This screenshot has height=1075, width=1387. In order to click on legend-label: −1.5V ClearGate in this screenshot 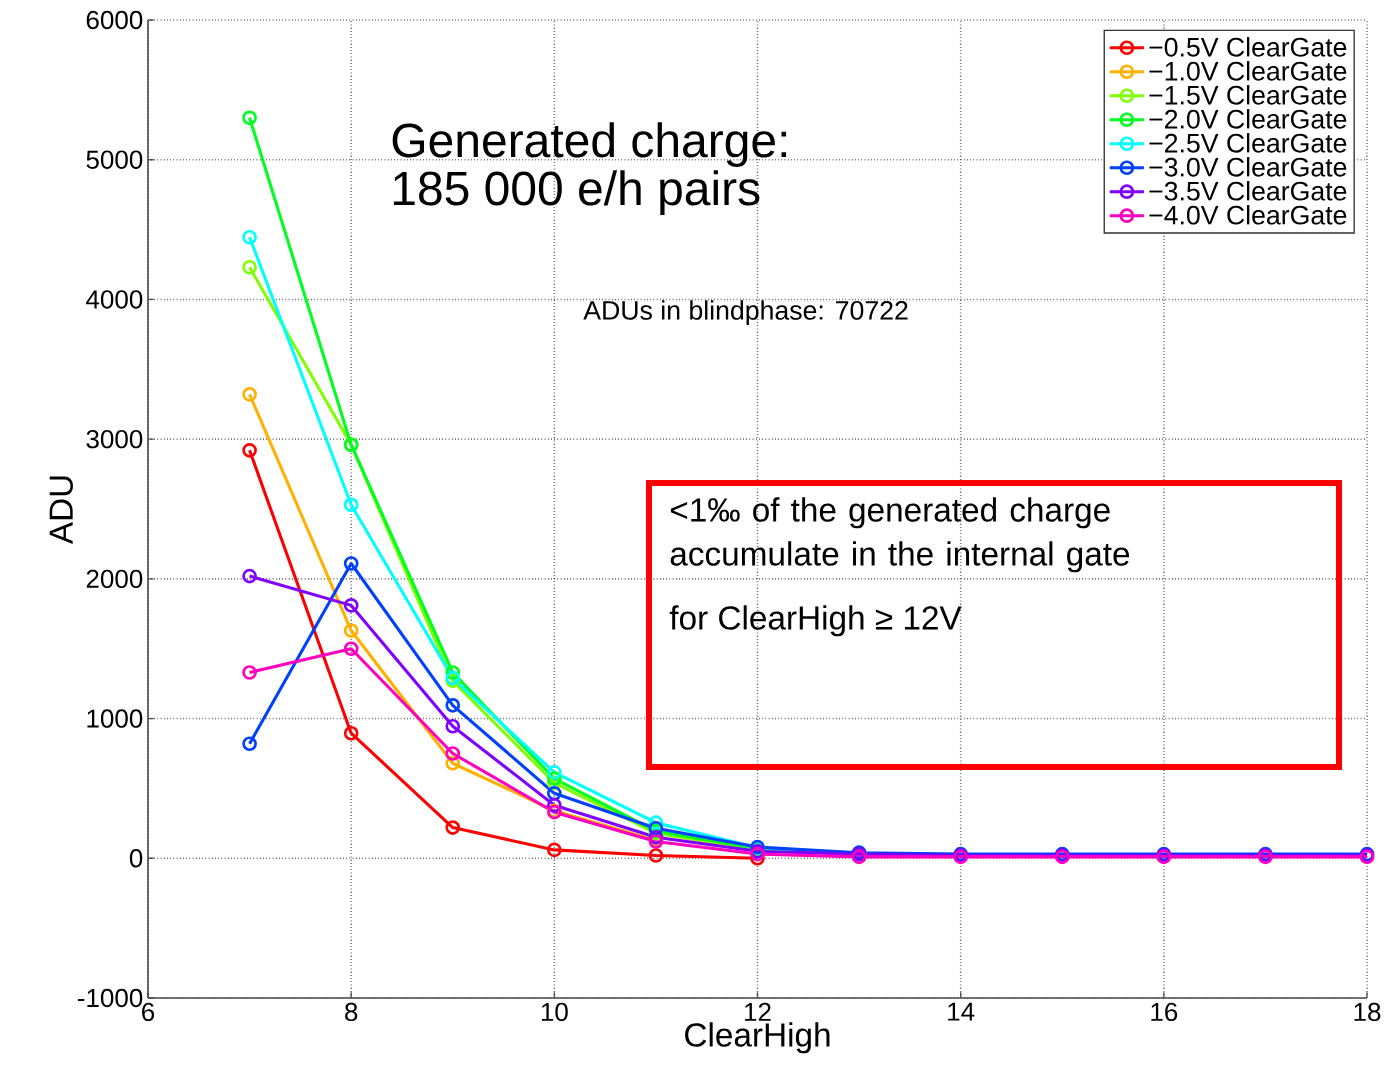, I will do `click(1248, 95)`.